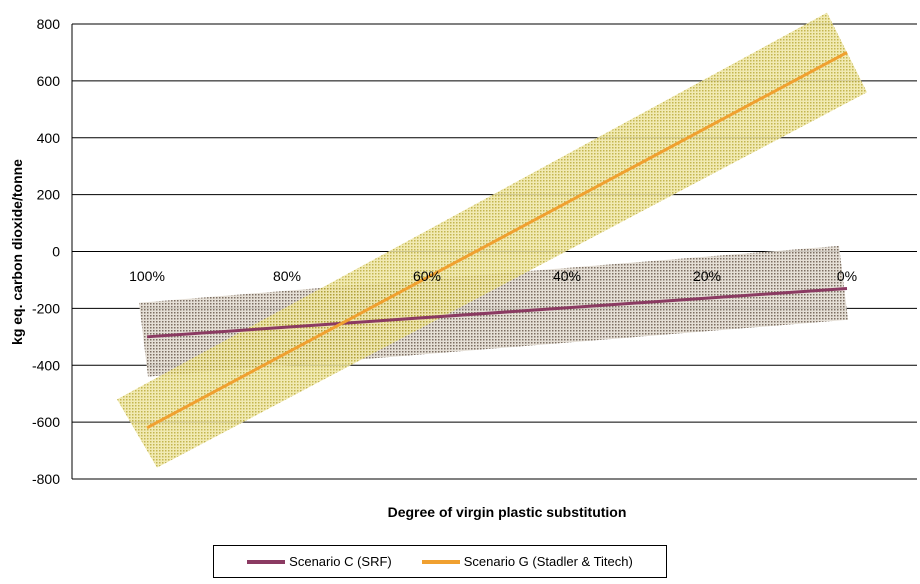  Describe the element at coordinates (49, 24) in the screenshot. I see `y-tick-label: 800` at that location.